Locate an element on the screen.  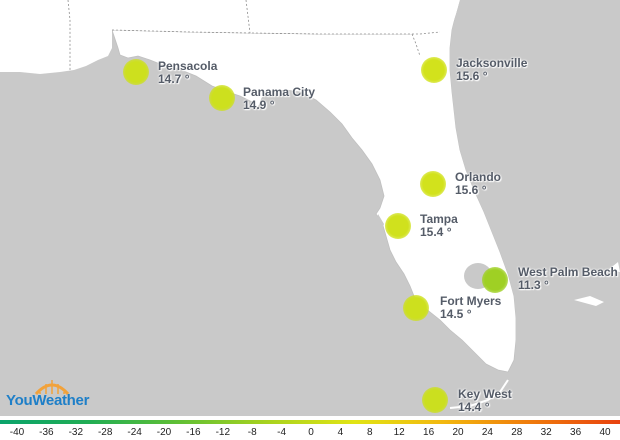
city-name: Jacksonville is located at coordinates (492, 63).